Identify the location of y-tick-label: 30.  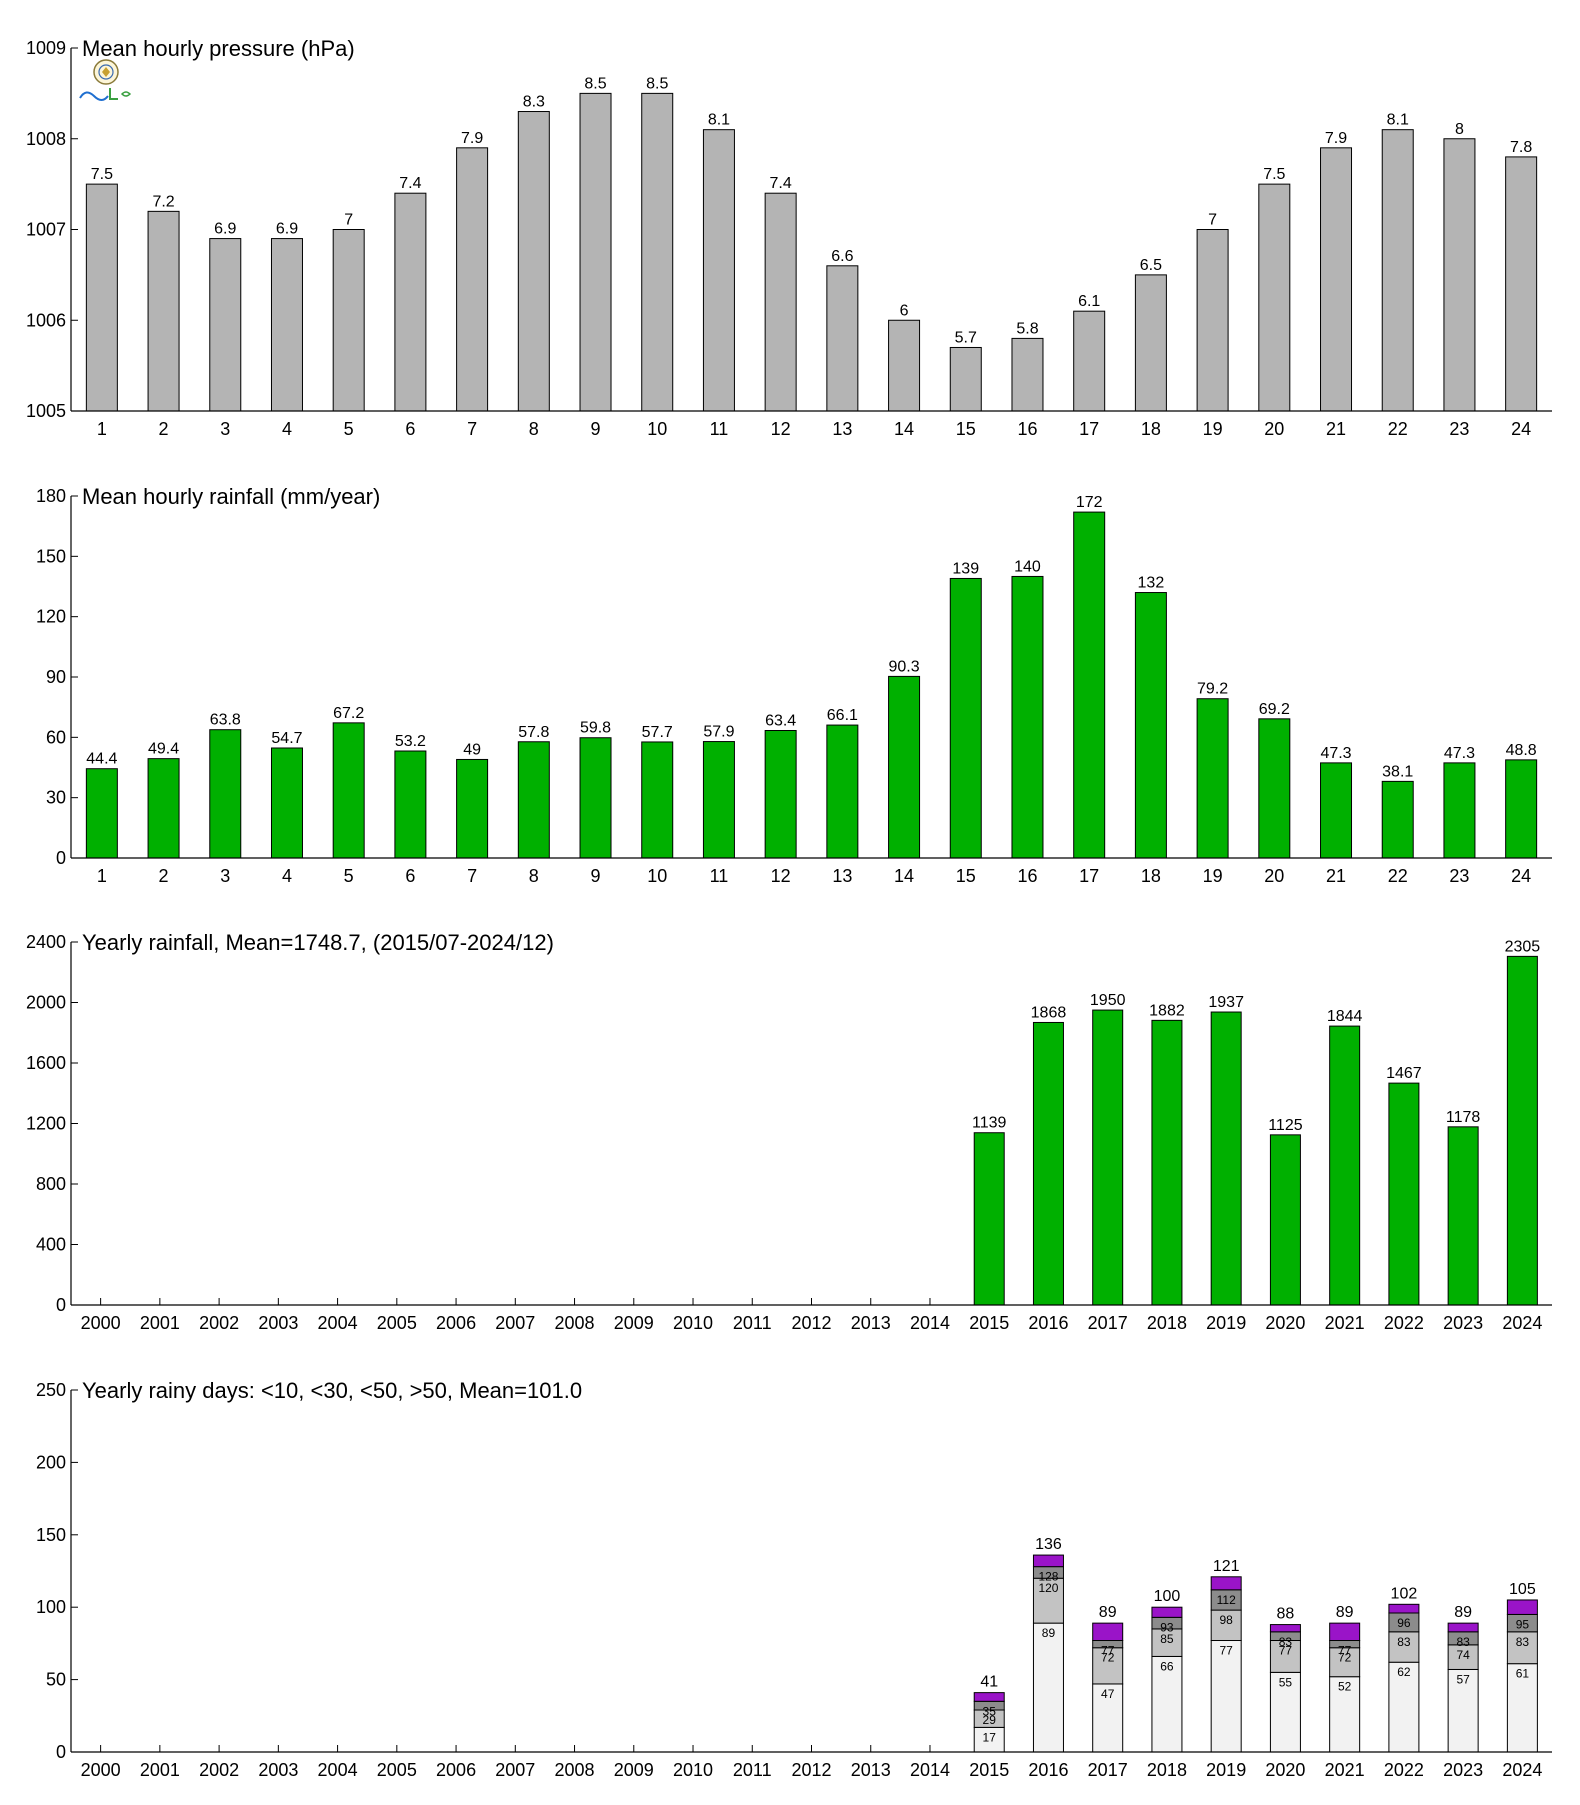
(56, 798).